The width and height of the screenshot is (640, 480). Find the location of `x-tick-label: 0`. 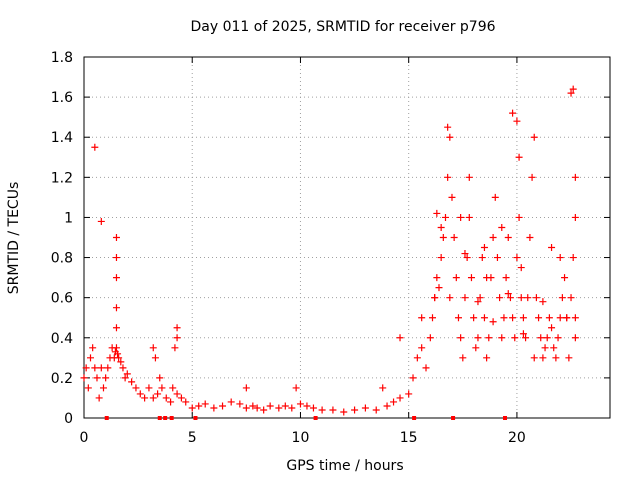

x-tick-label: 0 is located at coordinates (84, 438).